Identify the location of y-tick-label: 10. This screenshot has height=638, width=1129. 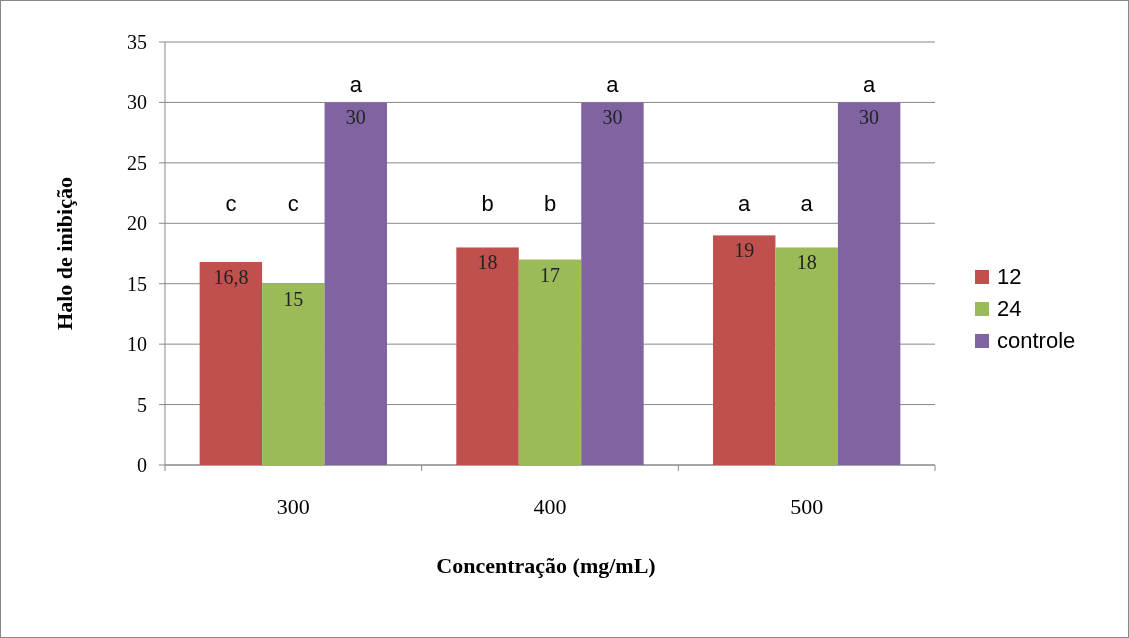
(137, 344).